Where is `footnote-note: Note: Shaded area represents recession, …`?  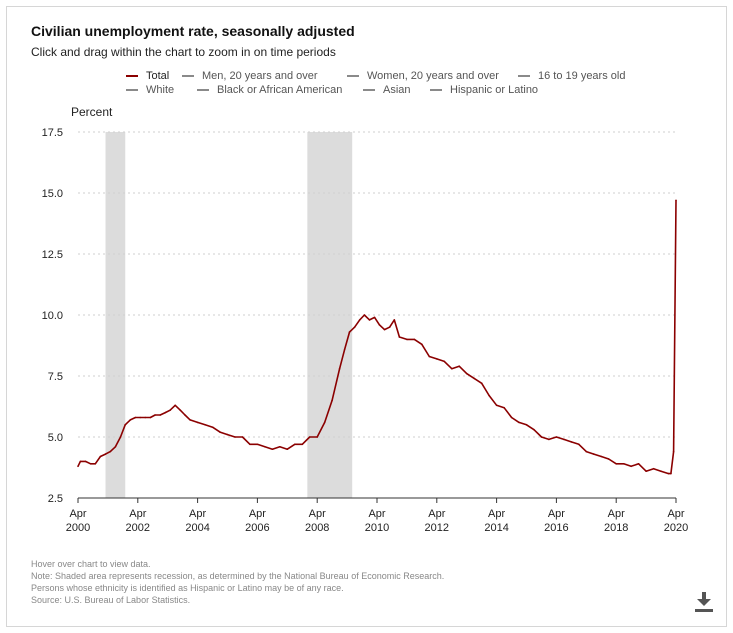 footnote-note: Note: Shaded area represents recession, … is located at coordinates (238, 576).